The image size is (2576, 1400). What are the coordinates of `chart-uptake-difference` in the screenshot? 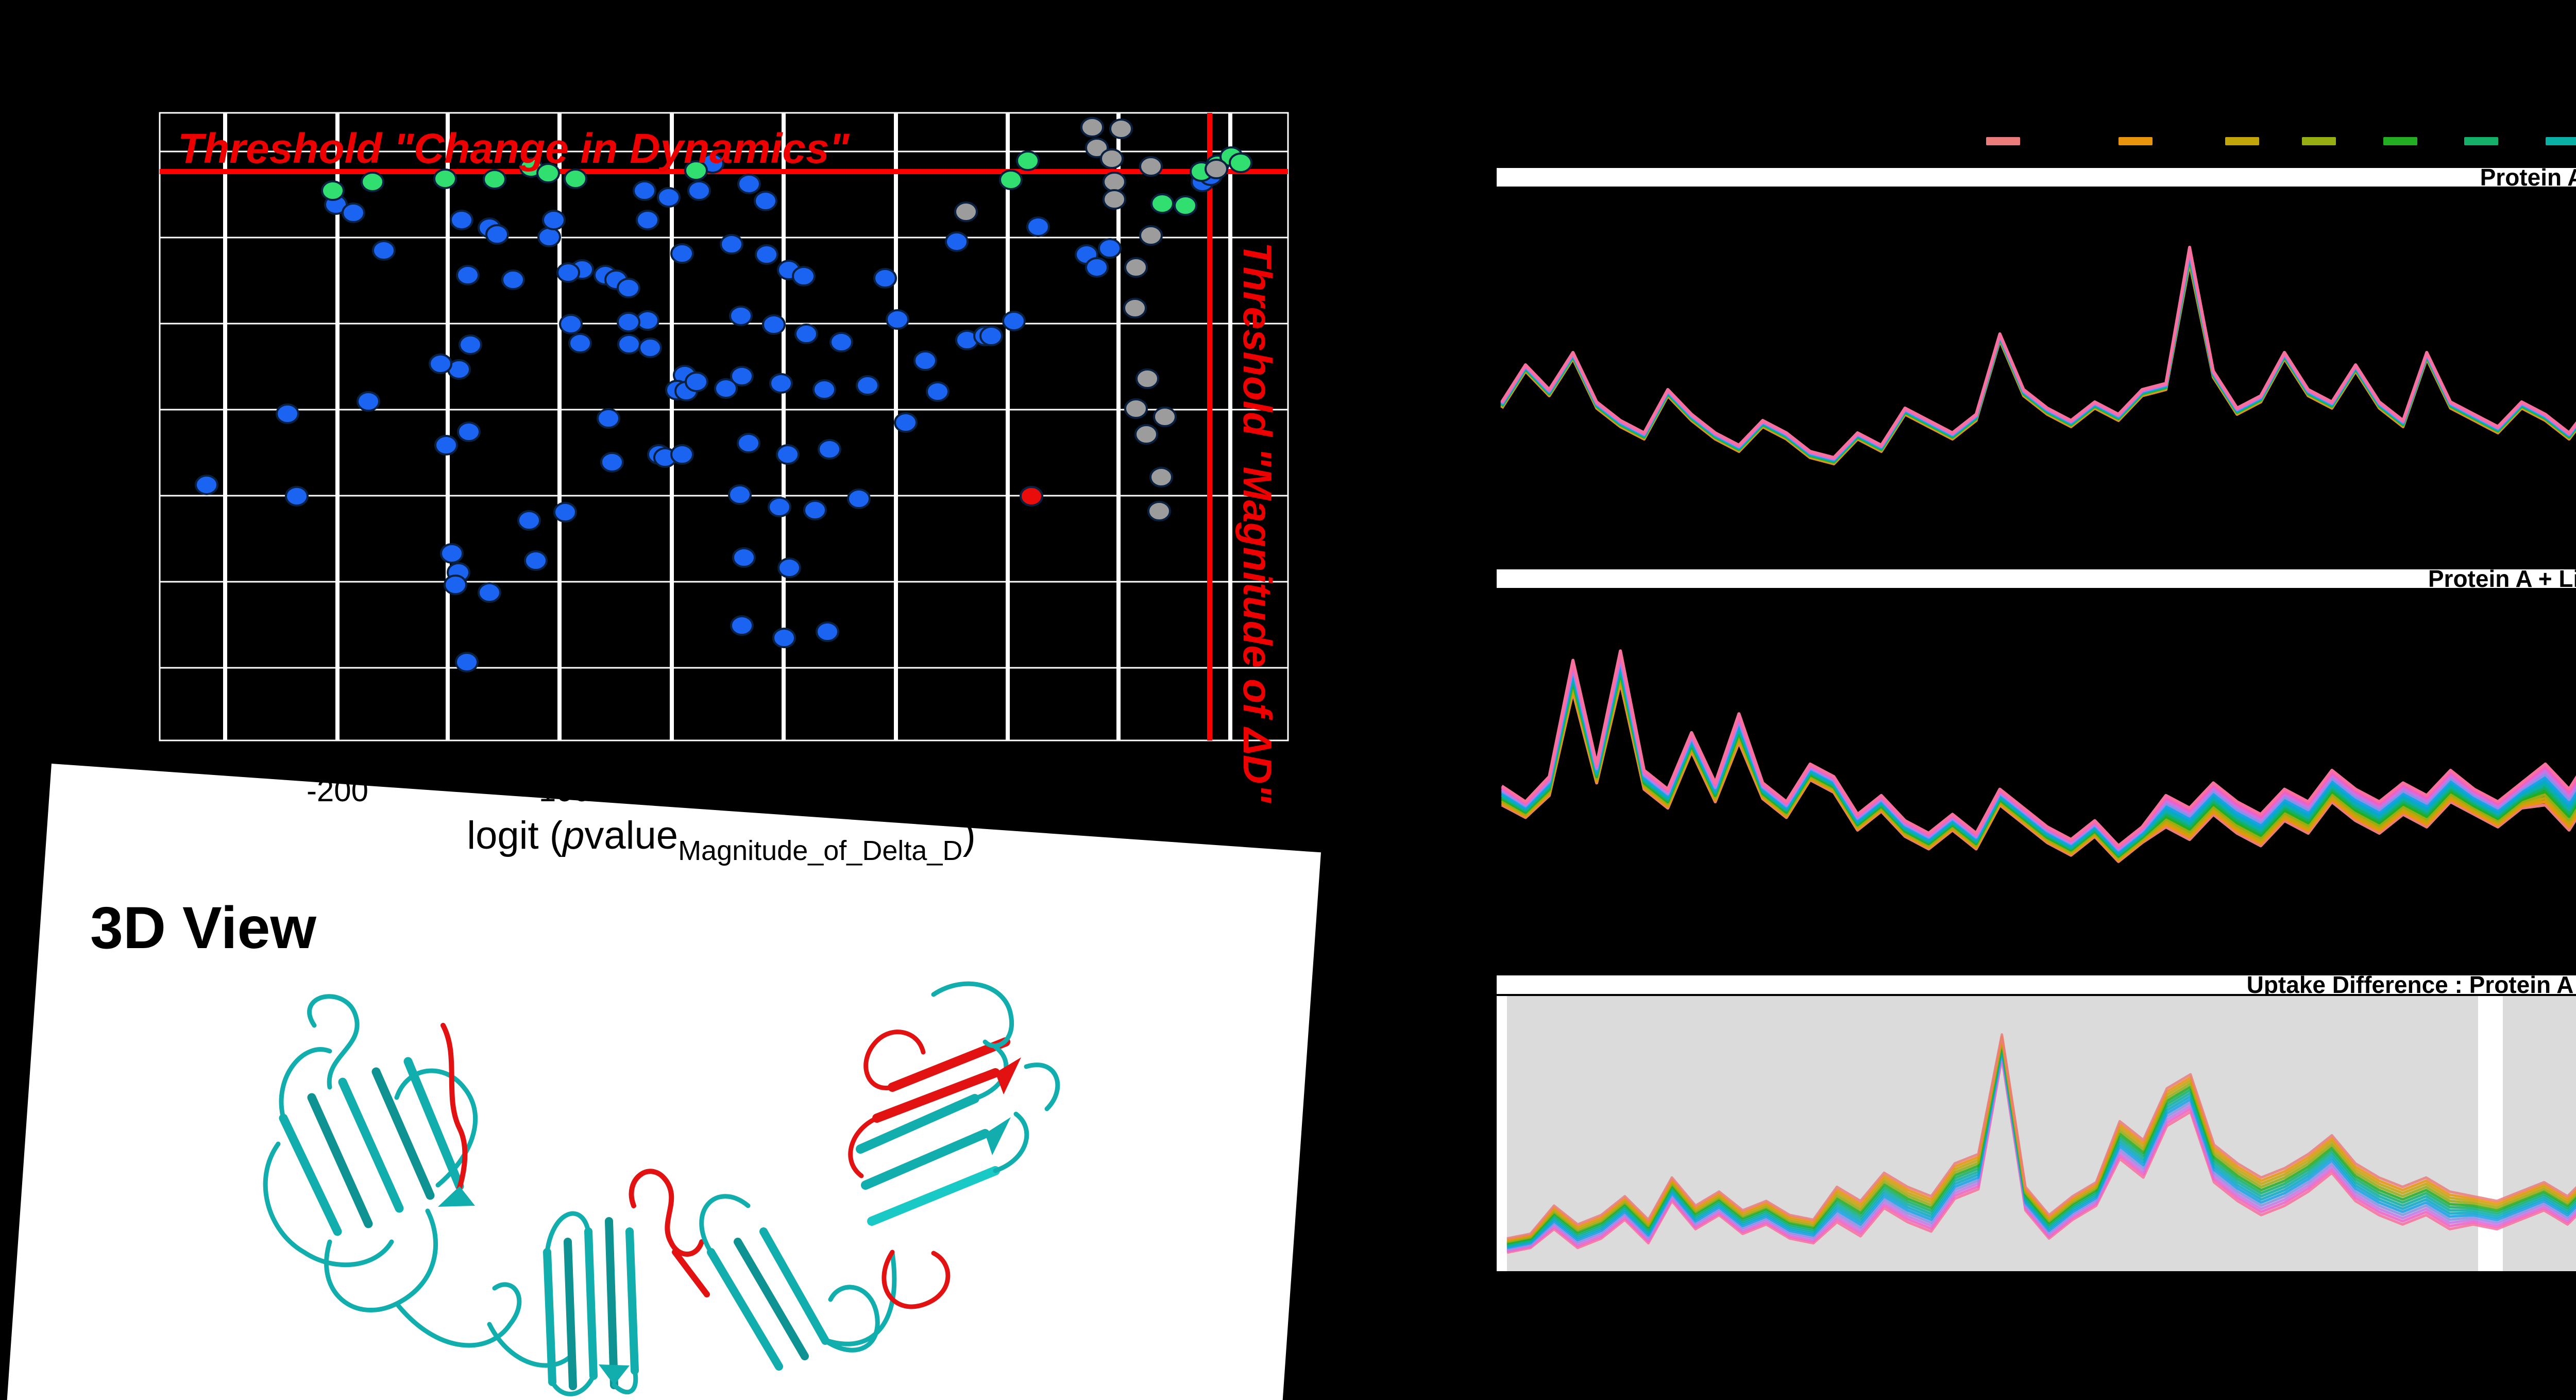 It's located at (2036, 1133).